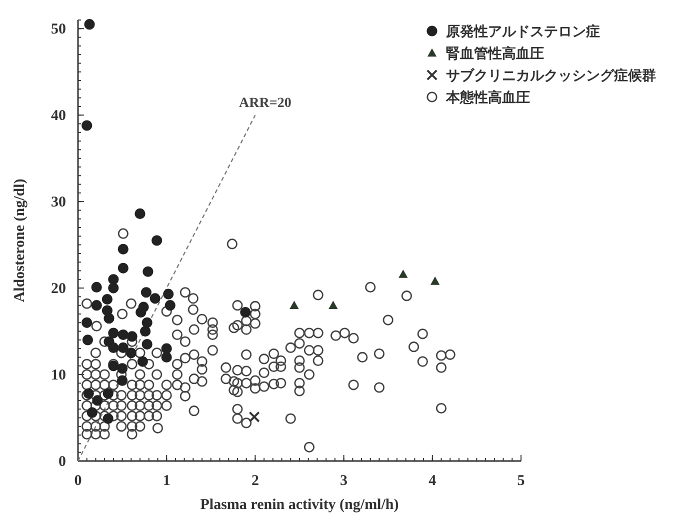 The image size is (684, 519). Describe the element at coordinates (522, 31) in the screenshot. I see `legend-label: 原発性アルドステロン症` at that location.